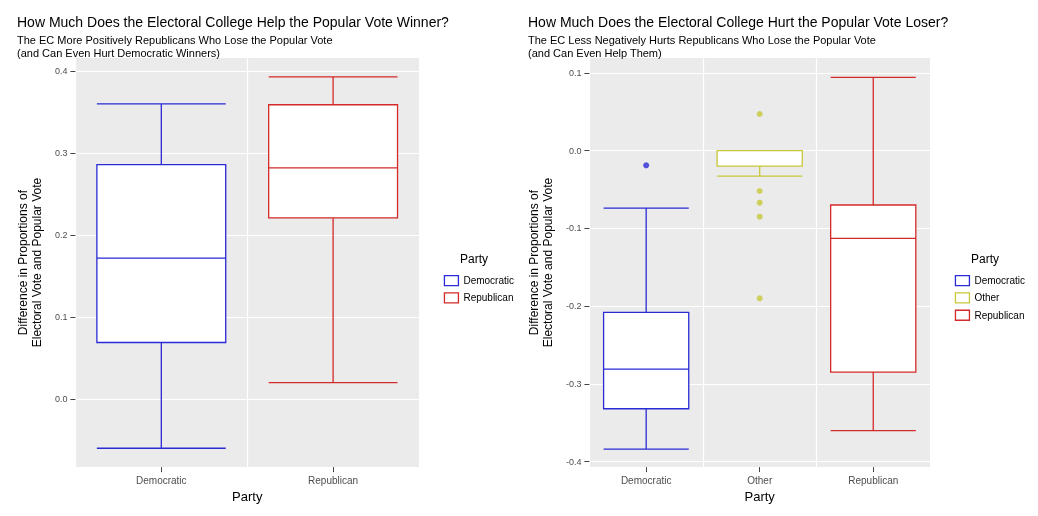 This screenshot has height=516, width=1038. Describe the element at coordinates (61, 71) in the screenshot. I see `y-tick-label: 0.4` at that location.